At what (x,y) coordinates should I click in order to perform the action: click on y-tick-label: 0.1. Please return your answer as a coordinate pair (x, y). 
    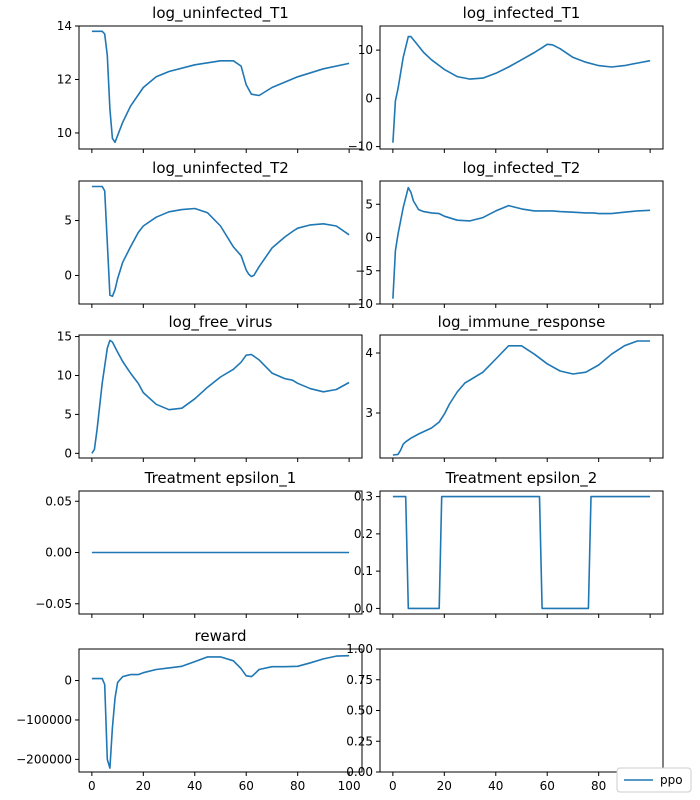
    Looking at the image, I should click on (363, 571).